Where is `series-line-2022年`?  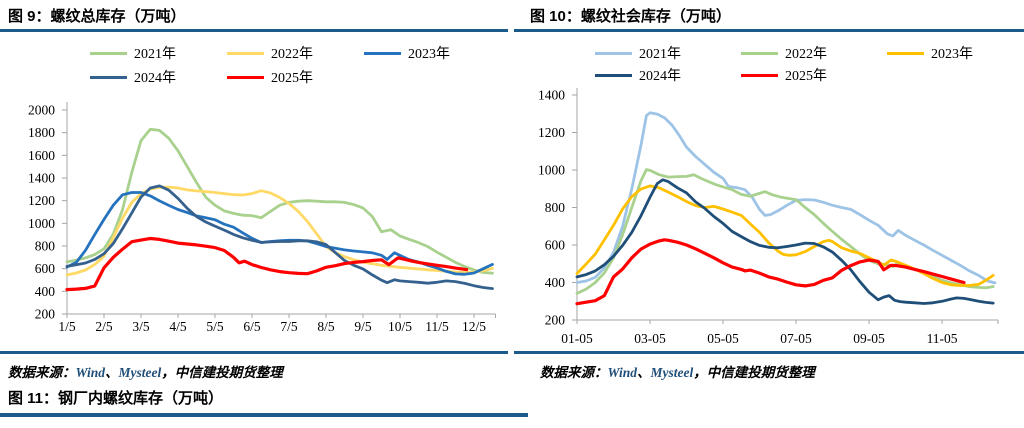
series-line-2022年 is located at coordinates (279, 231).